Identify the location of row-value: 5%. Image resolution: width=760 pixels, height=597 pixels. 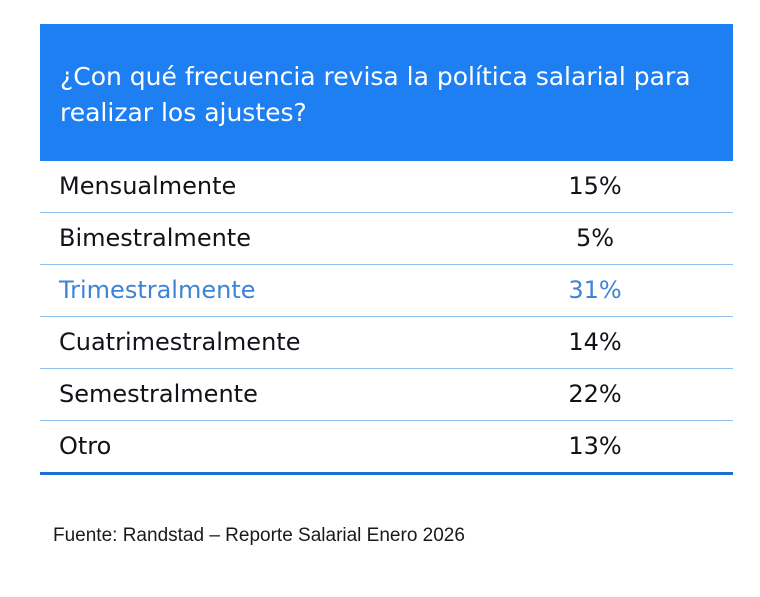
(595, 238).